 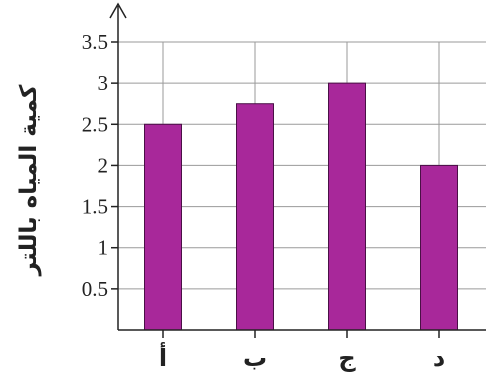 I want to click on y-axis-arrow, so click(x=118, y=10).